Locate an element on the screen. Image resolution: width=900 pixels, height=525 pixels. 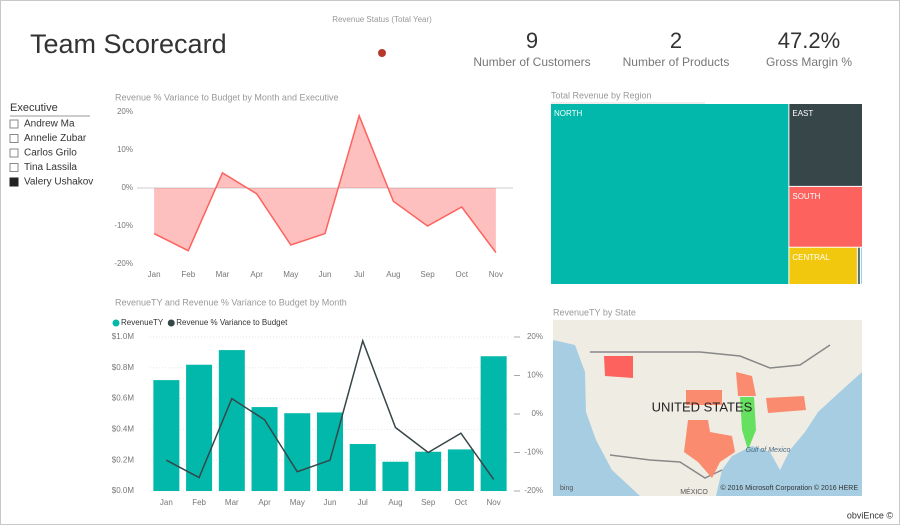
status-label: Revenue Status (Total Year) is located at coordinates (382, 19).